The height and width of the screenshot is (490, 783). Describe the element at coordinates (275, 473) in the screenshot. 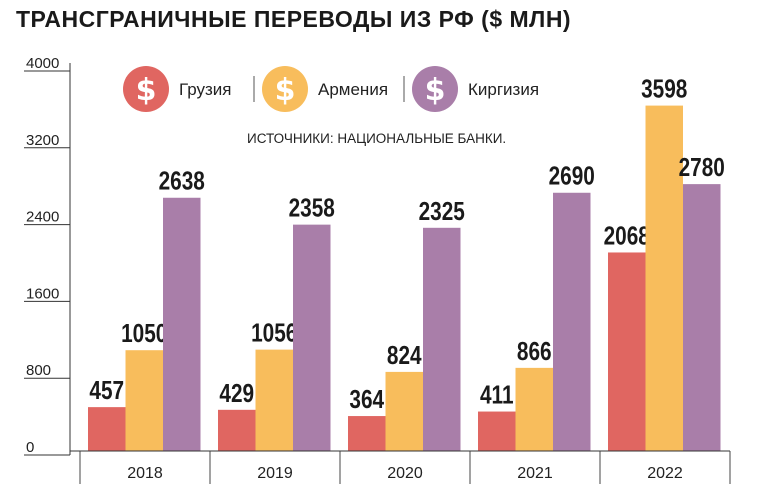

I see `x-label-2019: 2019` at that location.